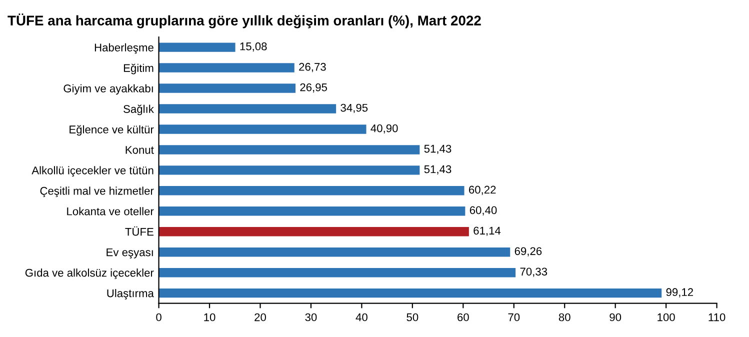 Image resolution: width=749 pixels, height=337 pixels. I want to click on x-tick-label: 0, so click(159, 317).